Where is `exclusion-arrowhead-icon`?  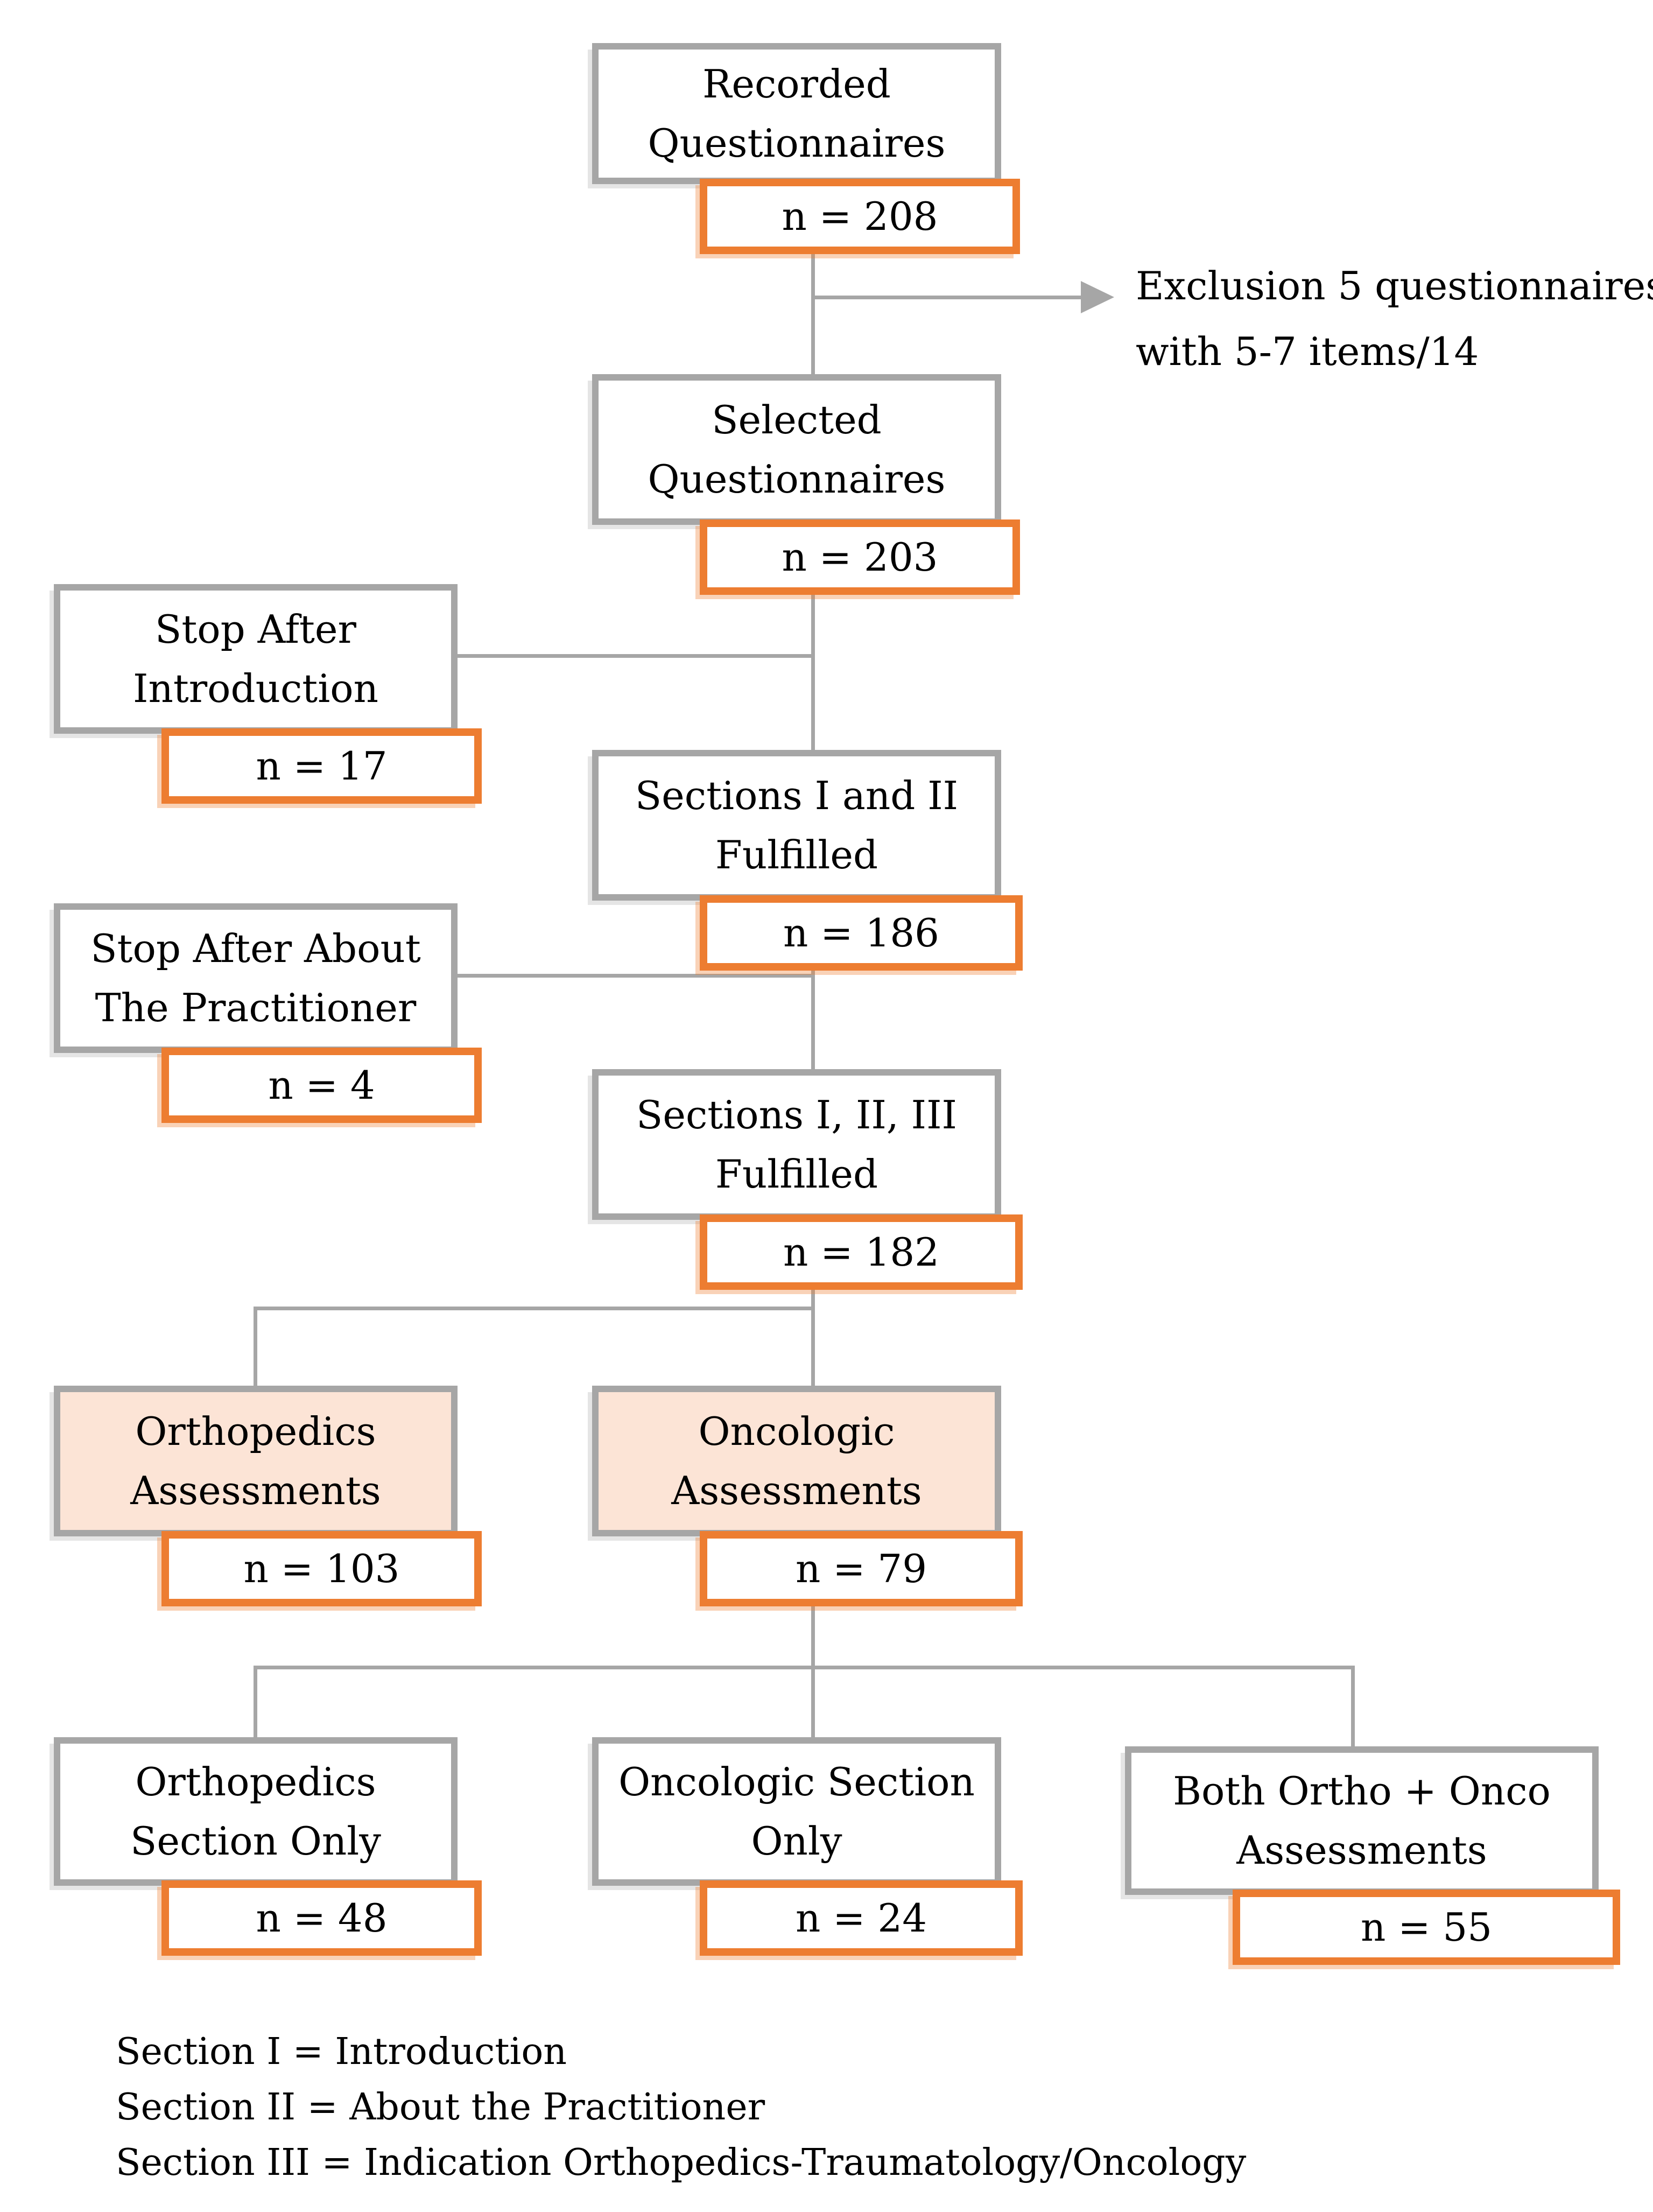
exclusion-arrowhead-icon is located at coordinates (1097, 297).